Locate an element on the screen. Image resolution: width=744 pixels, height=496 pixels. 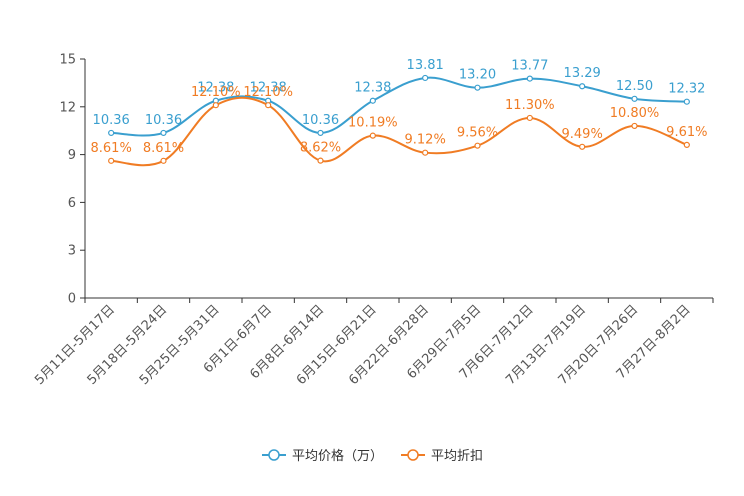
legend-item-0: 平均价格（万） is located at coordinates (322, 456).